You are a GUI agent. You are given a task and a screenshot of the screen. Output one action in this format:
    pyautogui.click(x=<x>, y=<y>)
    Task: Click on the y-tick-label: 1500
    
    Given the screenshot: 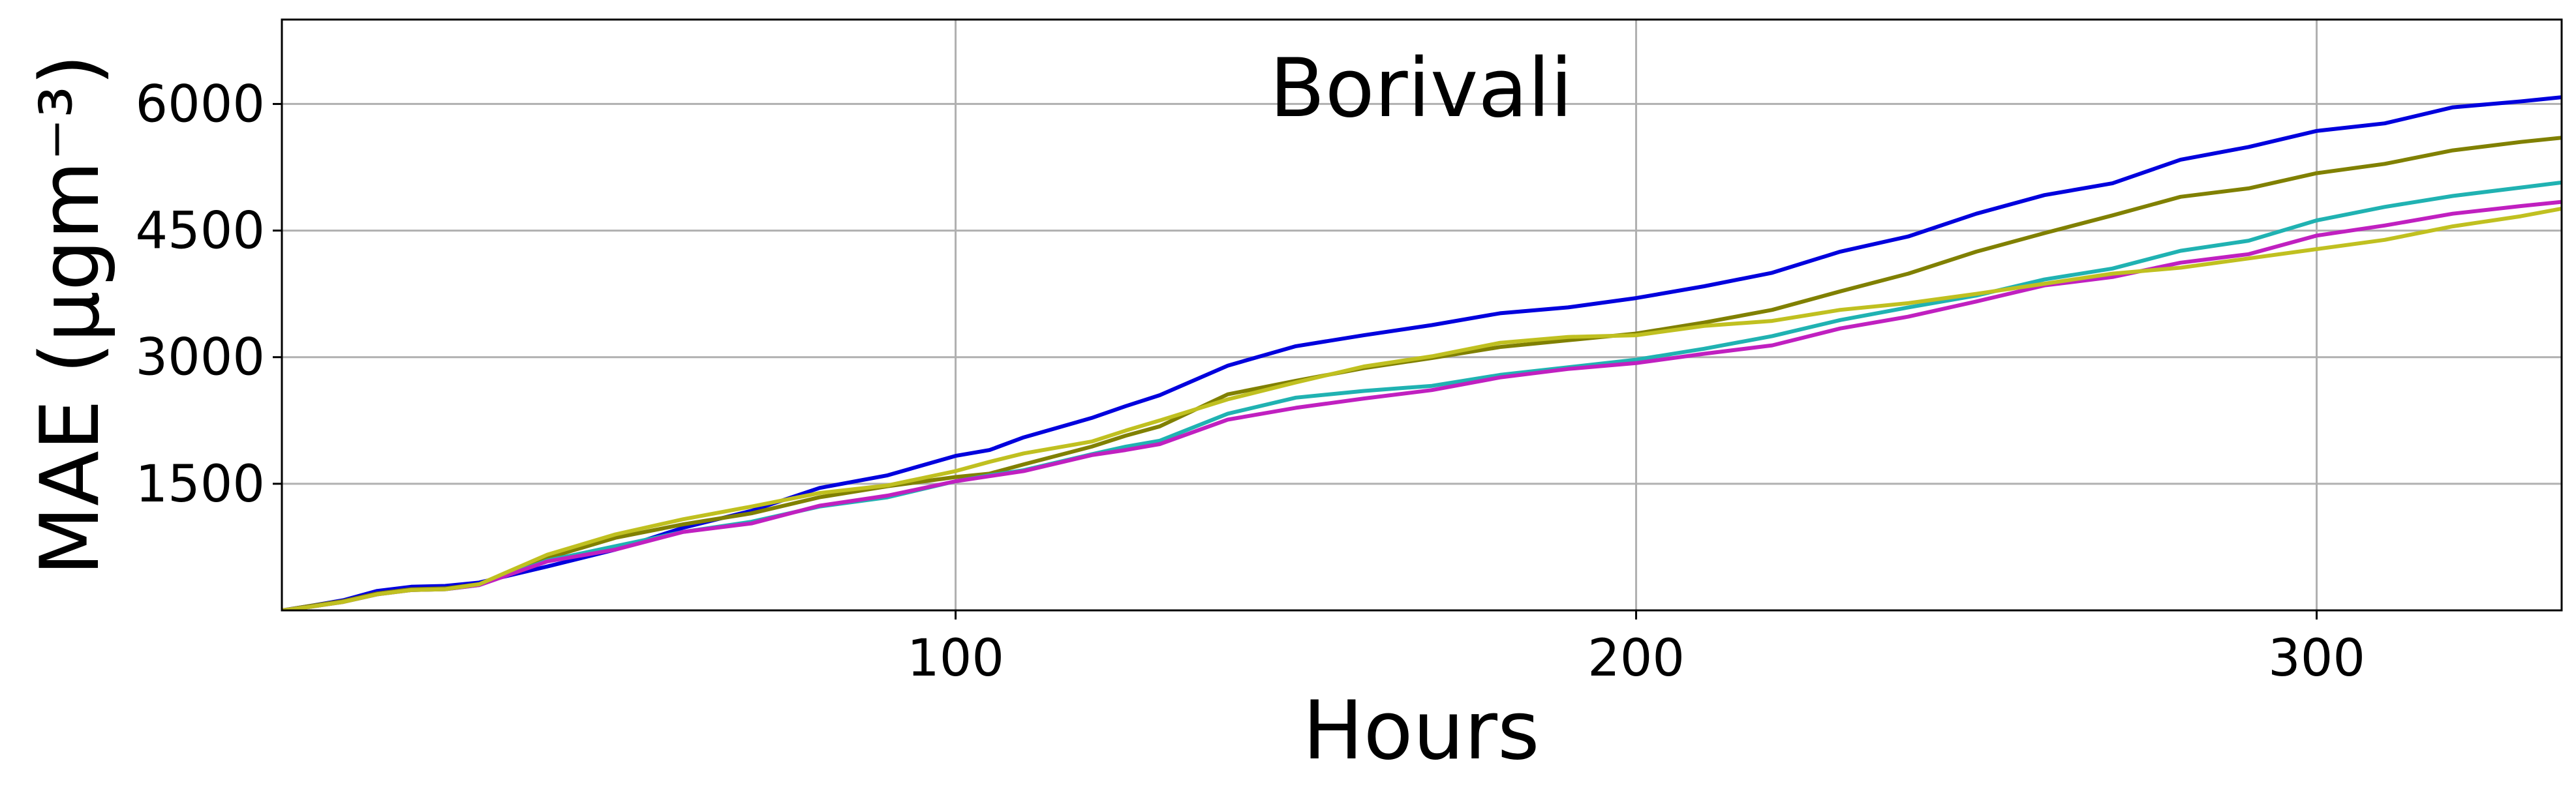 What is the action you would take?
    pyautogui.click(x=200, y=484)
    